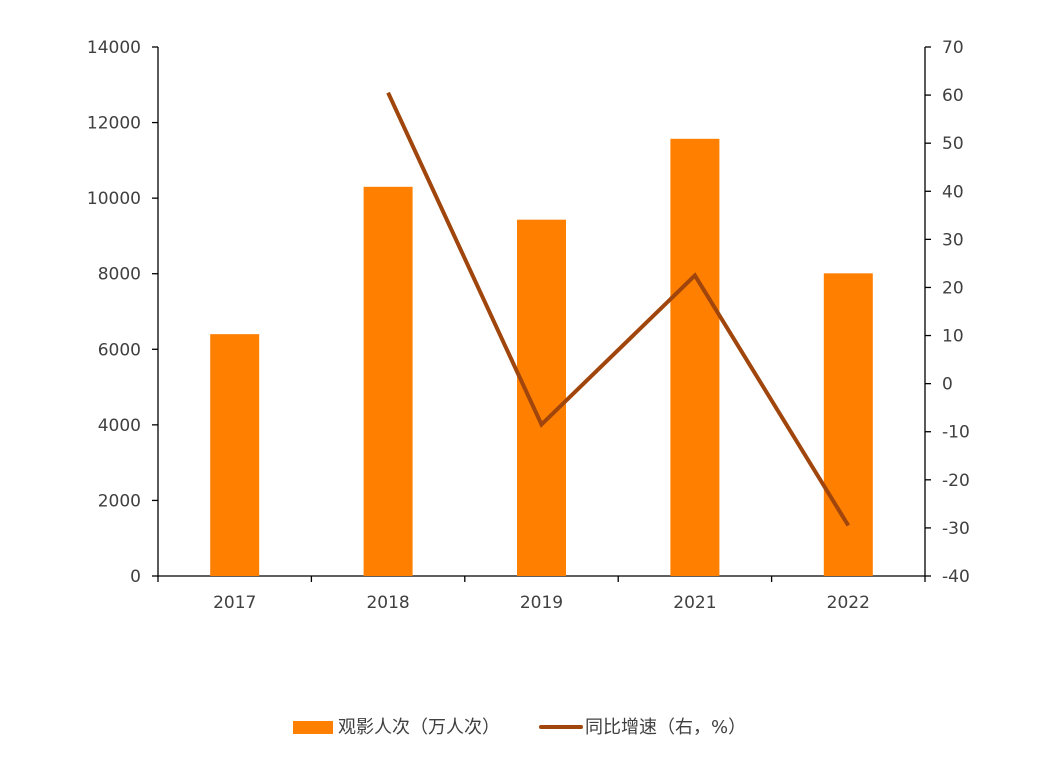 The height and width of the screenshot is (760, 1037). What do you see at coordinates (119, 275) in the screenshot?
I see `left-axis-tick-label: 8000` at bounding box center [119, 275].